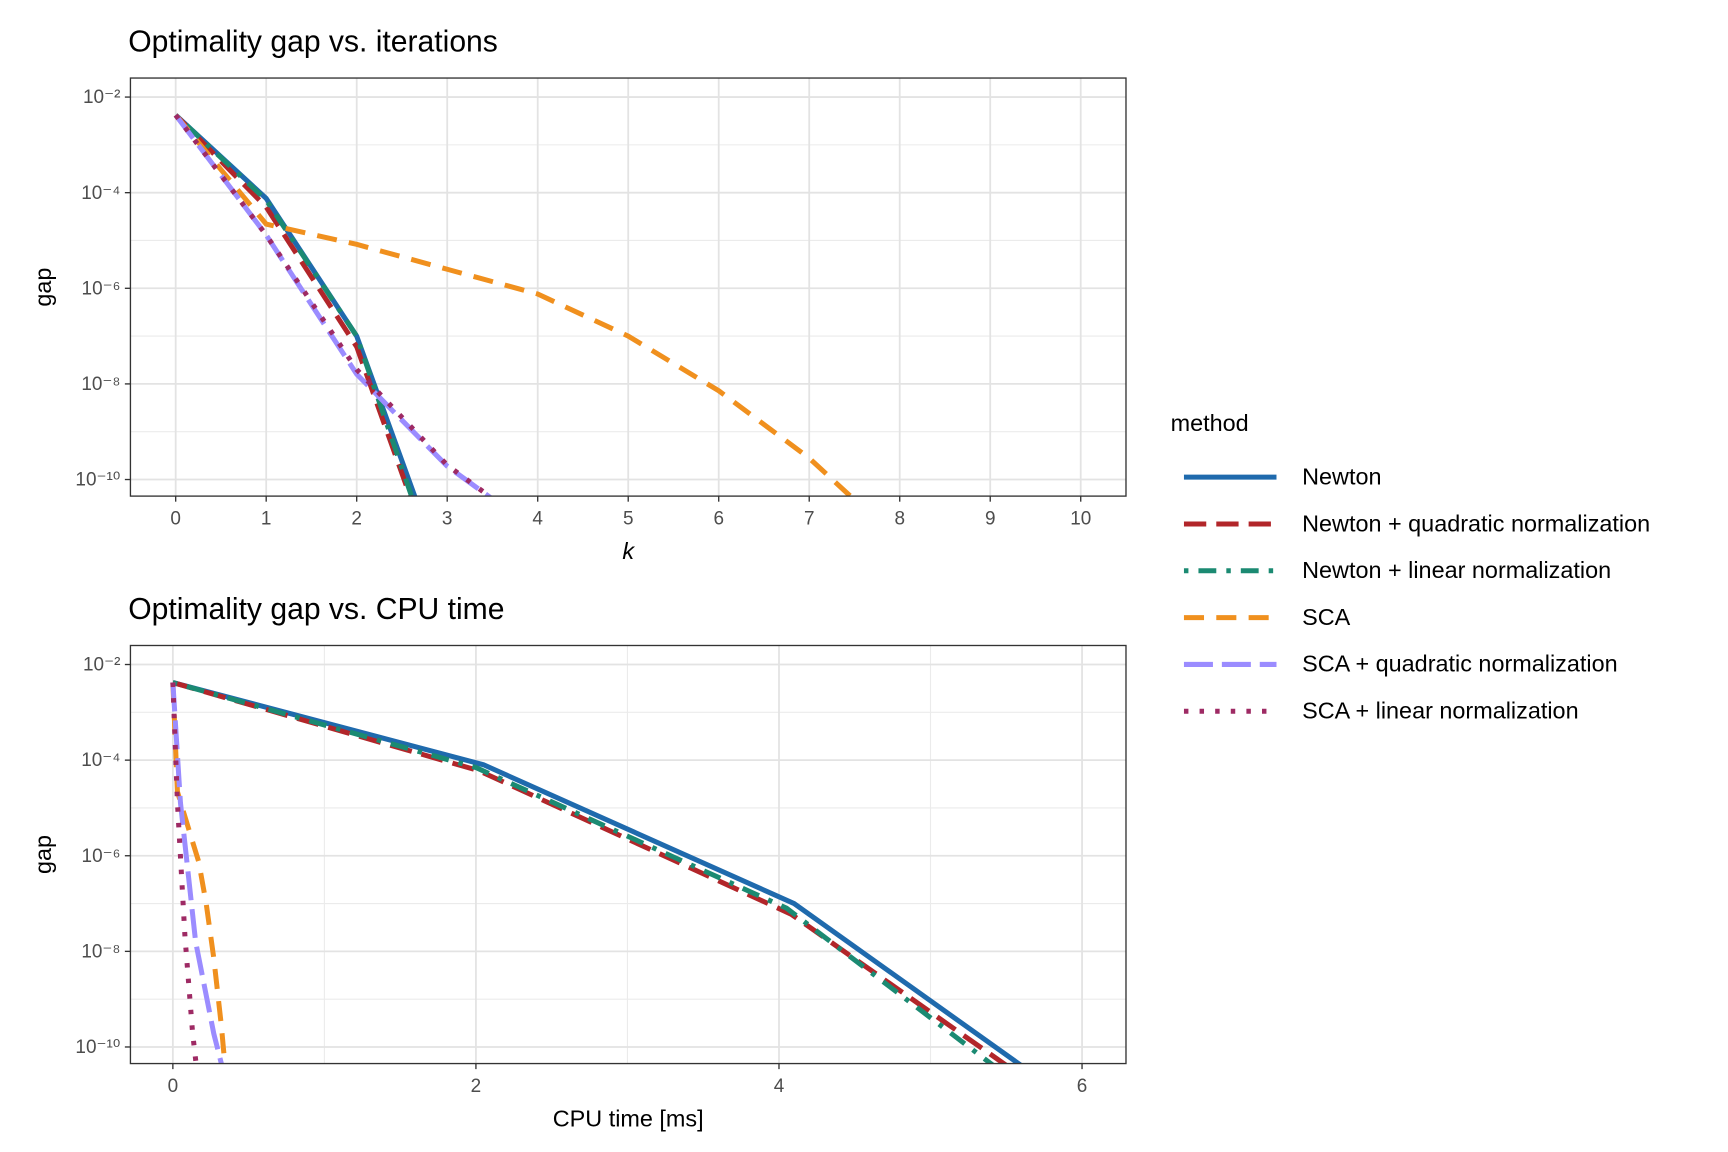  What do you see at coordinates (628, 519) in the screenshot?
I see `x-tick-label: 5` at bounding box center [628, 519].